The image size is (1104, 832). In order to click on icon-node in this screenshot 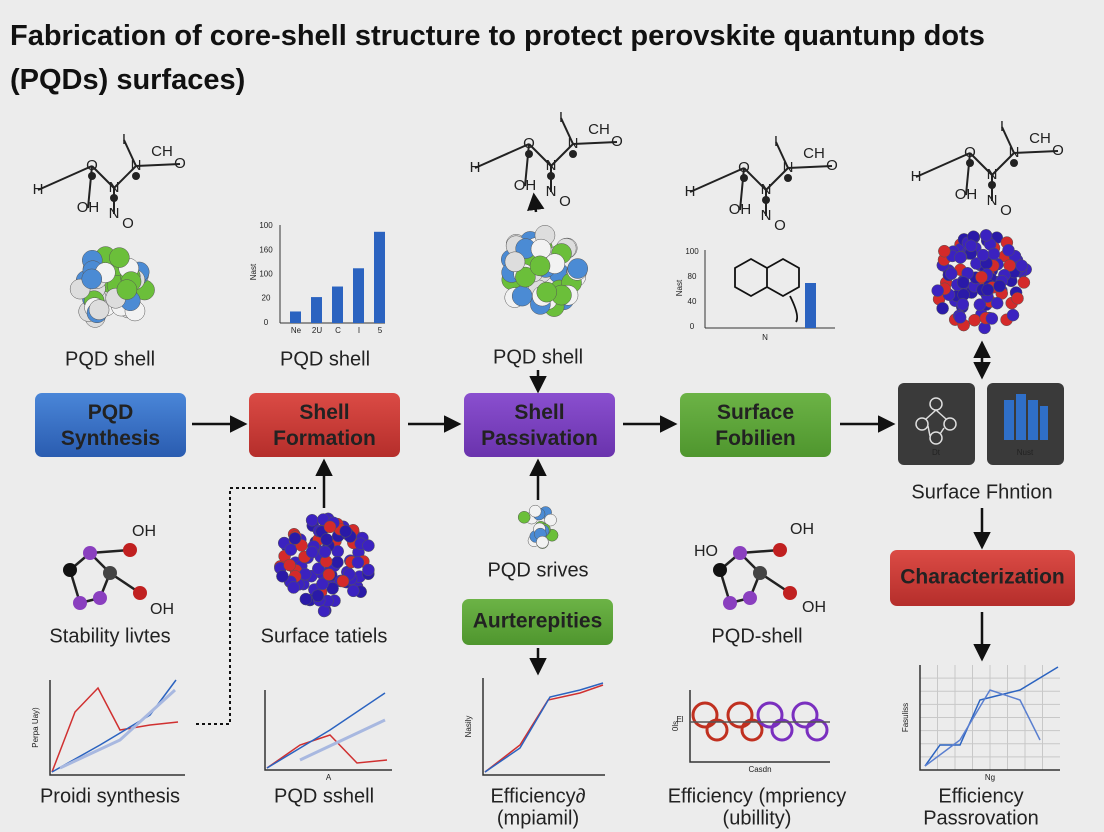, I will do `click(922, 424)`.